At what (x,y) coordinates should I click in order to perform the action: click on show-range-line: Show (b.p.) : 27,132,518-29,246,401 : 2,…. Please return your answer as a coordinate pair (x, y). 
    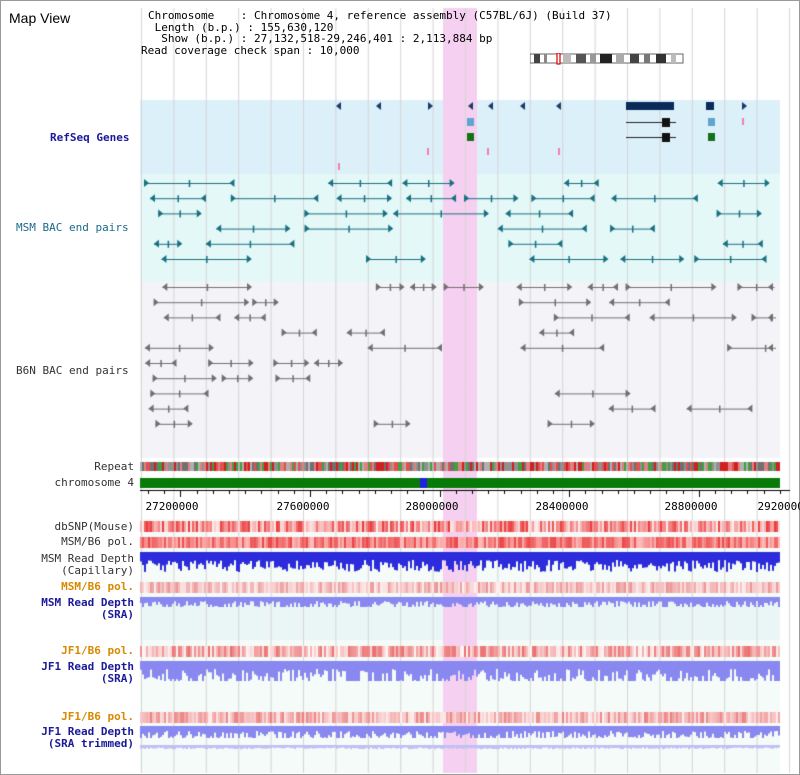
    Looking at the image, I should click on (380, 39).